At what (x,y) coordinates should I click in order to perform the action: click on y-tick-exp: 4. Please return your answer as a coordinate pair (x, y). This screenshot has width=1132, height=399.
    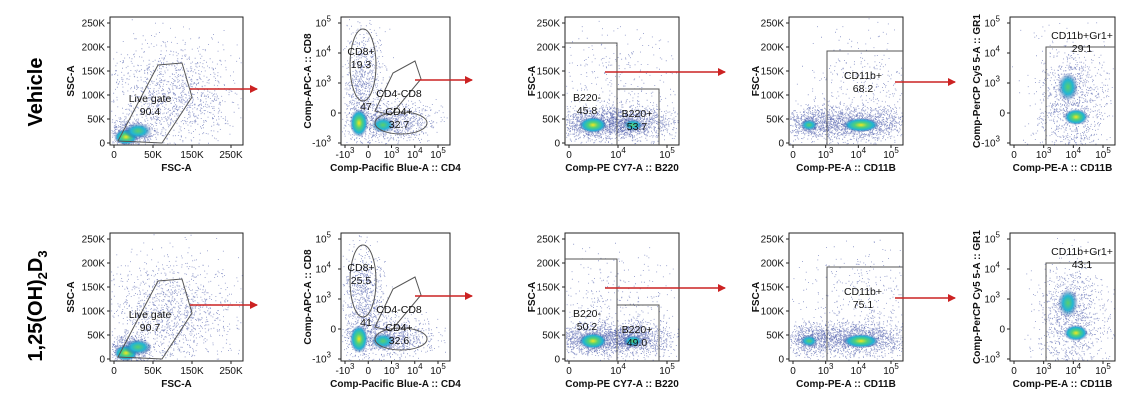
    Looking at the image, I should click on (998, 49).